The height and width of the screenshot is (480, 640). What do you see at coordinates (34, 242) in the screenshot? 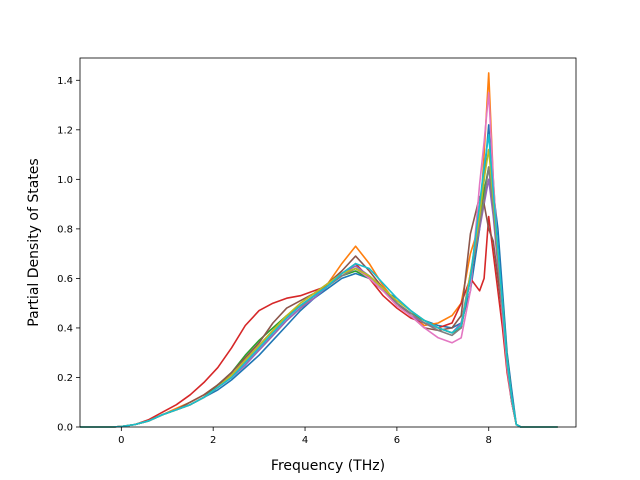
I see `y-axis-label: Partial Density of States` at bounding box center [34, 242].